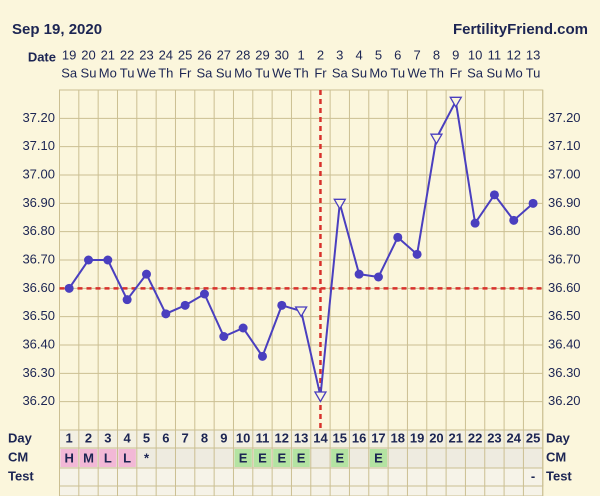  Describe the element at coordinates (564, 117) in the screenshot. I see `y-tick-label-right: 37.20` at that location.